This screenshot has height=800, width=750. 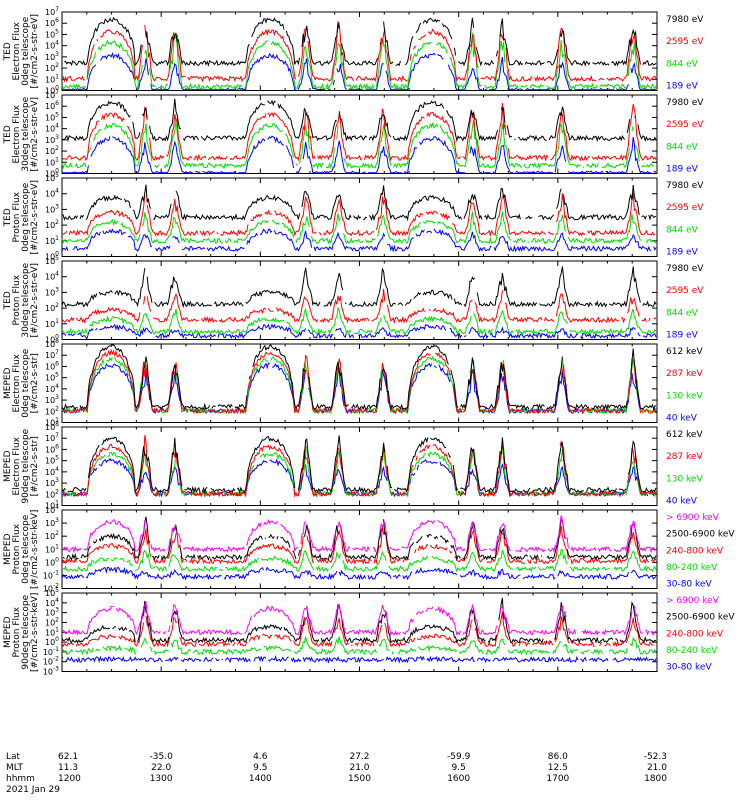 What do you see at coordinates (260, 757) in the screenshot?
I see `x-tick-lat: 4.6` at bounding box center [260, 757].